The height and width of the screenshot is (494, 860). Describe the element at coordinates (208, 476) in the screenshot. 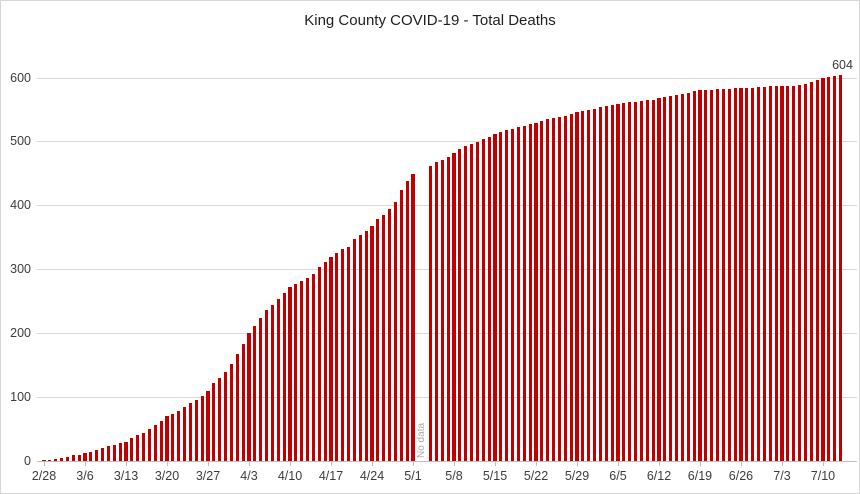

I see `x-tick-label: 3/27` at that location.